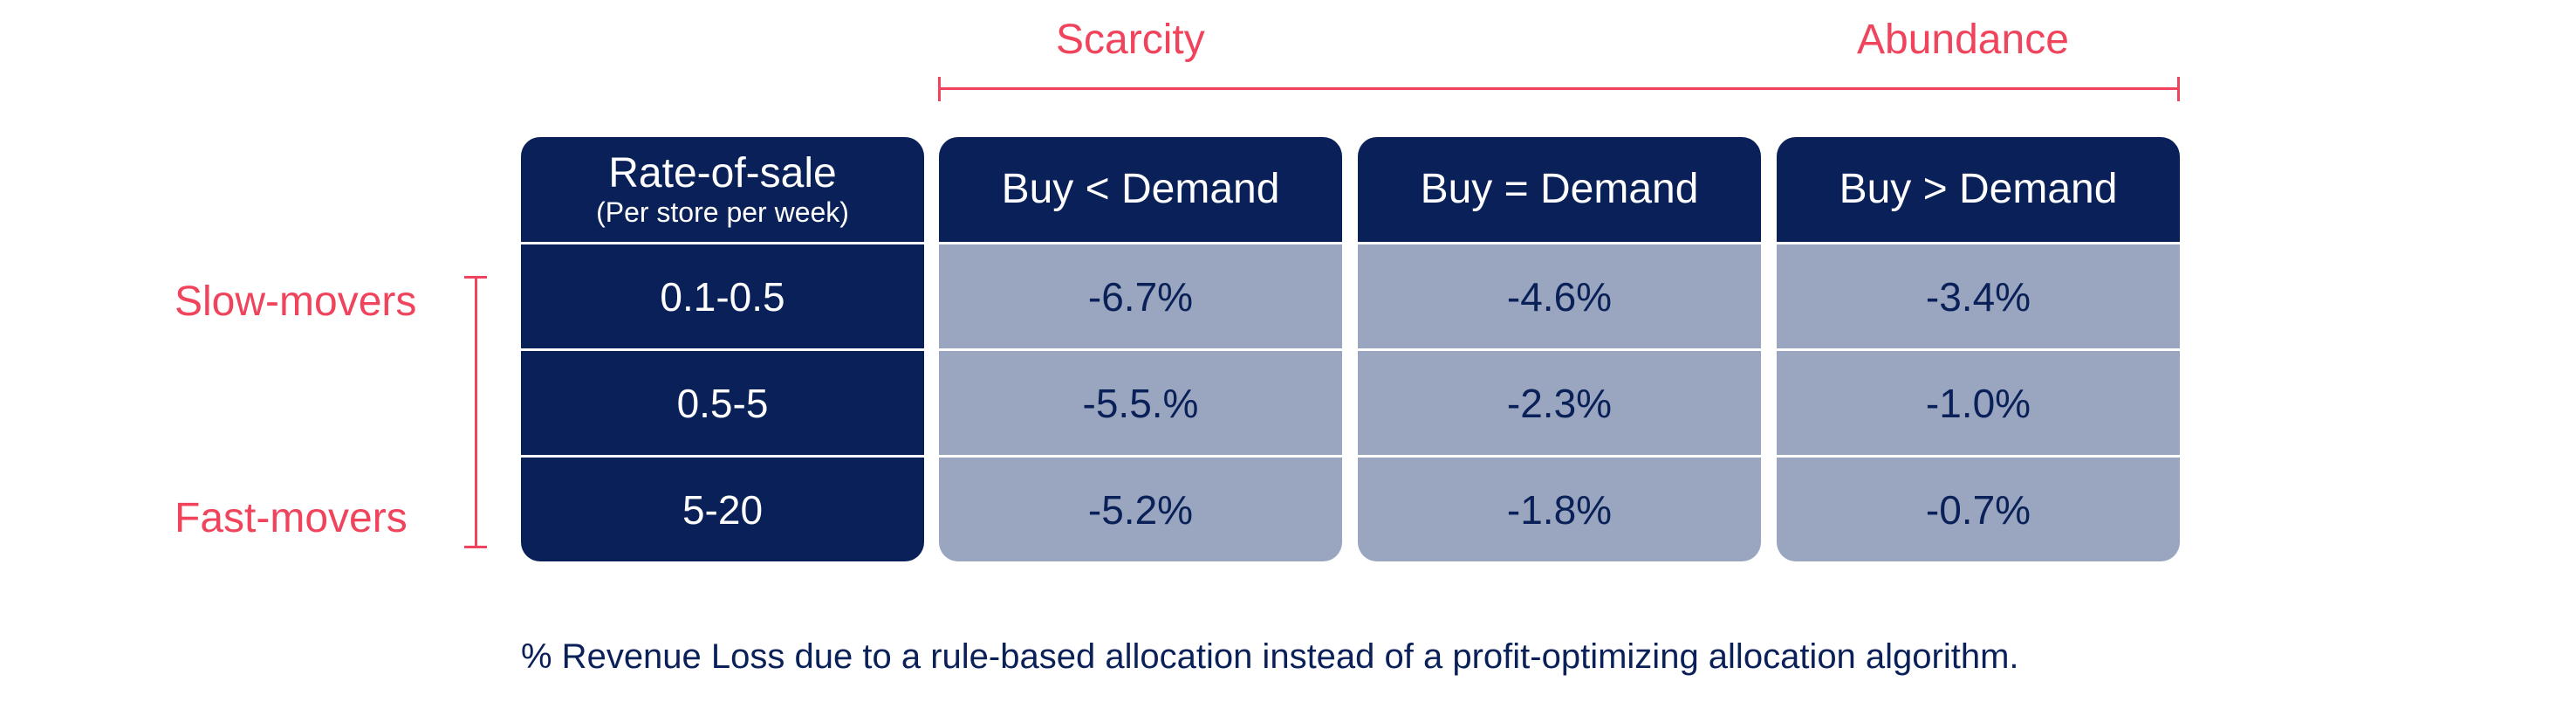  I want to click on row-label-slow: 0.1-0.5, so click(723, 297).